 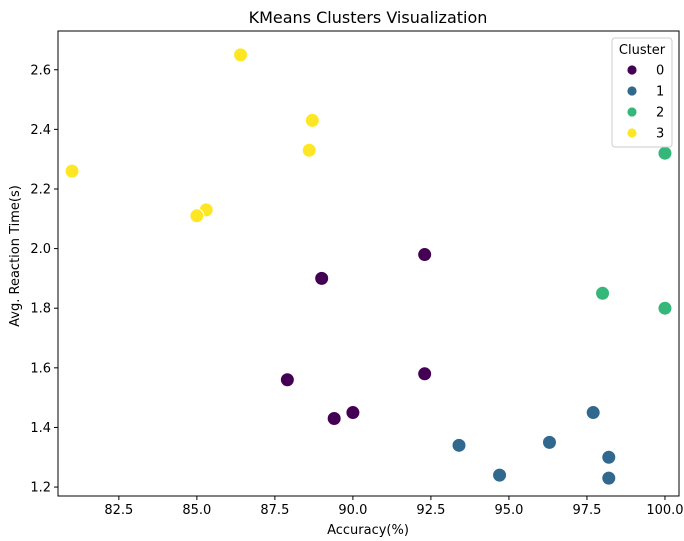 What do you see at coordinates (118, 510) in the screenshot?
I see `x-tick-label: 82.5` at bounding box center [118, 510].